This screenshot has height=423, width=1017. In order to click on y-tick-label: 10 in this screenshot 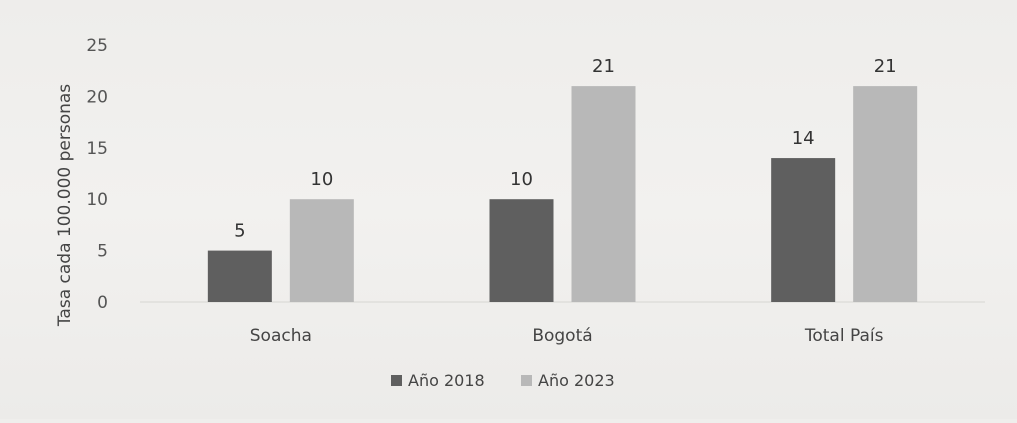, I will do `click(97, 200)`.